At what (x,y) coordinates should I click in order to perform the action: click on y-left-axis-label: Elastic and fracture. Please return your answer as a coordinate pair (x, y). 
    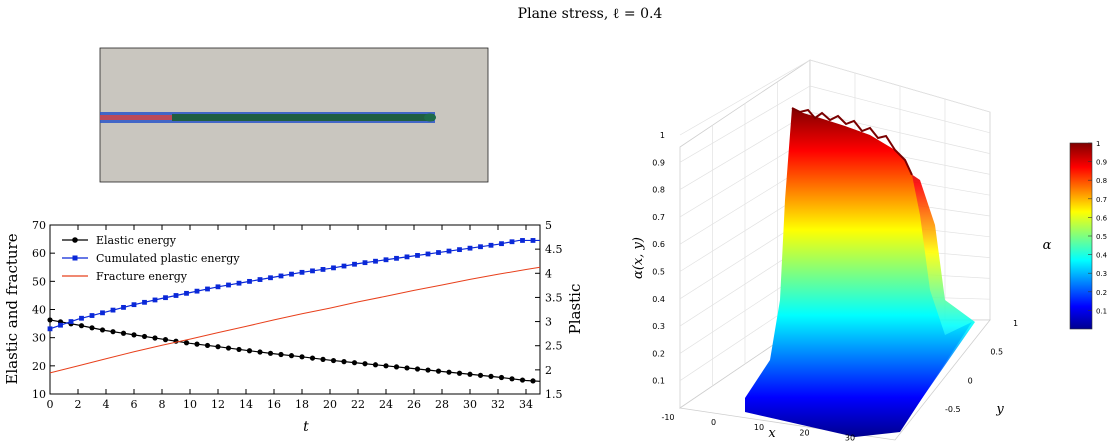
    Looking at the image, I should click on (12, 308).